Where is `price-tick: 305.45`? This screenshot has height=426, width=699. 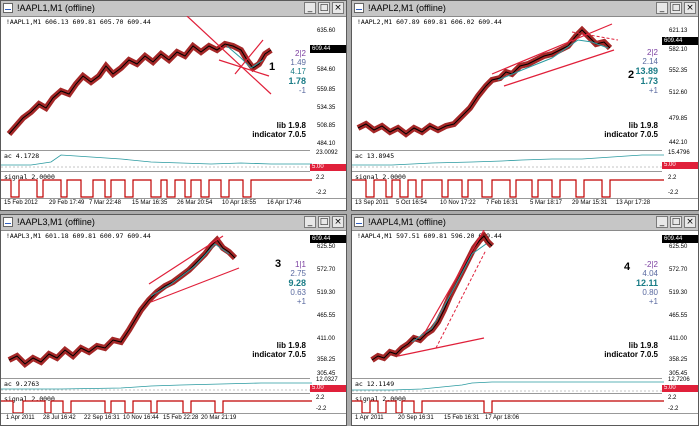
price-tick: 305.45 is located at coordinates (678, 374).